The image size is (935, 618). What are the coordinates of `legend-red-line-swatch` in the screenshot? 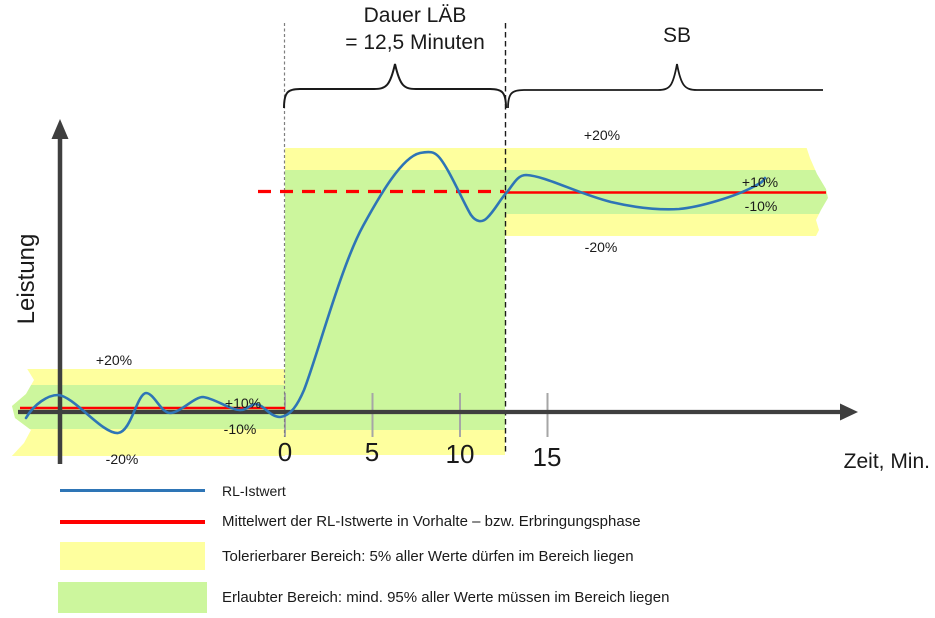 It's located at (132, 522).